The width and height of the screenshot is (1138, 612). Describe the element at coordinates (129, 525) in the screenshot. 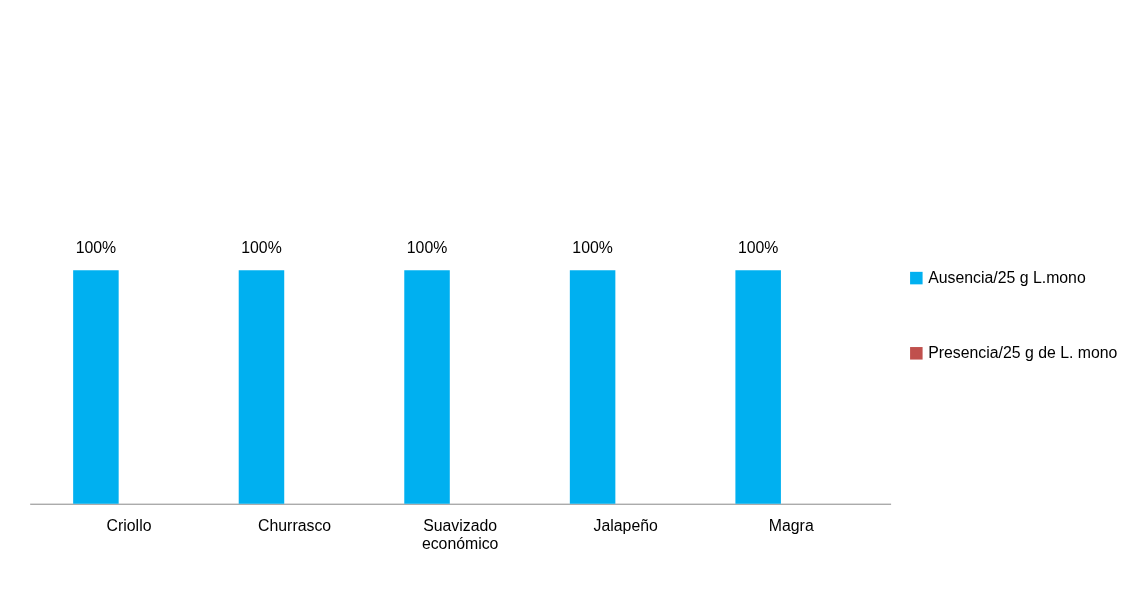

I see `x-tick-label: Criollo` at that location.